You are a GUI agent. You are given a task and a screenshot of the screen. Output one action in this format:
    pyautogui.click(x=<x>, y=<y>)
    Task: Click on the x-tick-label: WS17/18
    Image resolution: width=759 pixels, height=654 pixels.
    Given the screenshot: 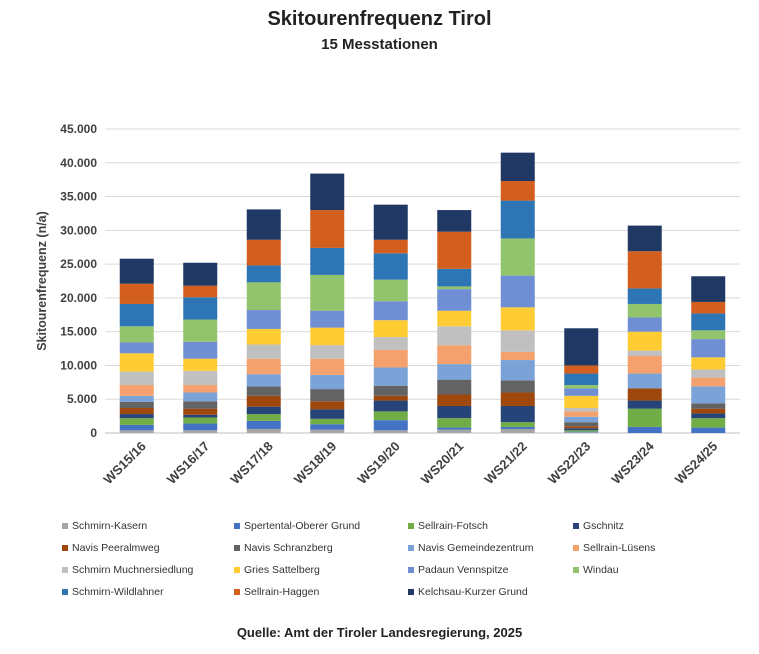 What is the action you would take?
    pyautogui.click(x=251, y=463)
    